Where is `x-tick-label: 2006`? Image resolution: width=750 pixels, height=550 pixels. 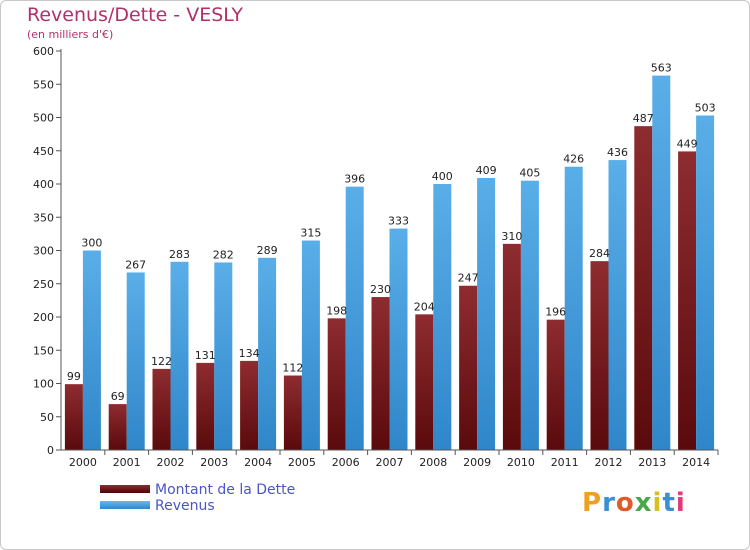
x-tick-label: 2006 is located at coordinates (346, 462).